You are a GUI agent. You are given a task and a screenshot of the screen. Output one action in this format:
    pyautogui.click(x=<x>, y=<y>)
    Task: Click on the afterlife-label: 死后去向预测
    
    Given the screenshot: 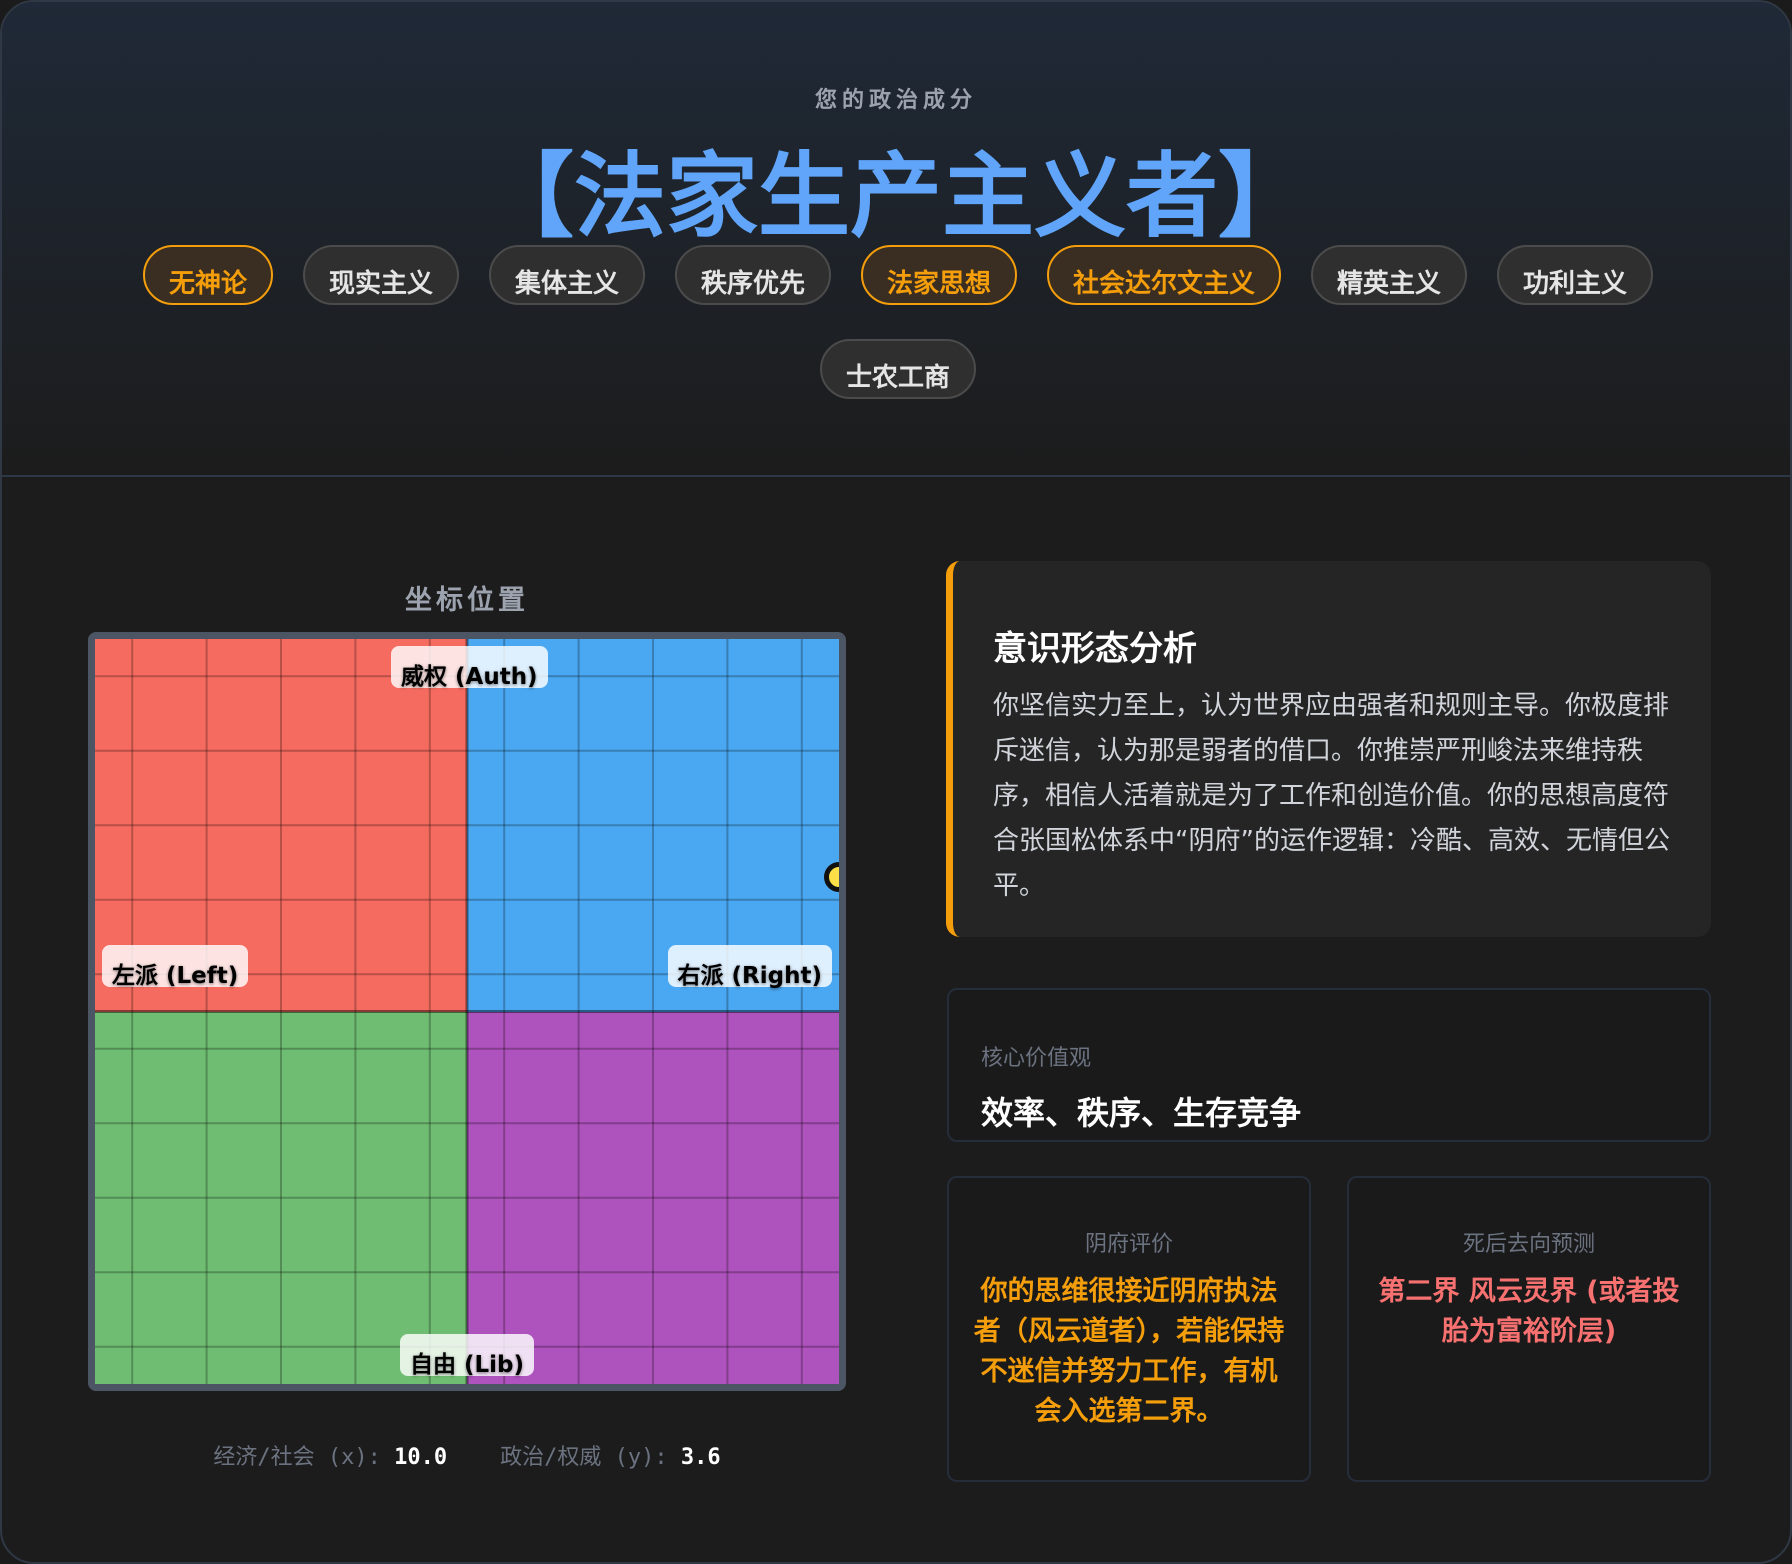 What is the action you would take?
    pyautogui.click(x=1528, y=1244)
    